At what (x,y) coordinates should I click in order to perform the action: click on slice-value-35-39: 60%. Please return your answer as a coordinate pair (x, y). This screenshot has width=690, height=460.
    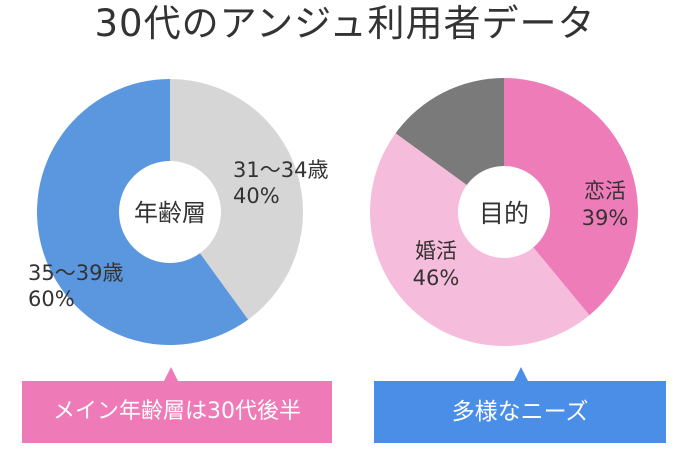
    Looking at the image, I should click on (51, 299).